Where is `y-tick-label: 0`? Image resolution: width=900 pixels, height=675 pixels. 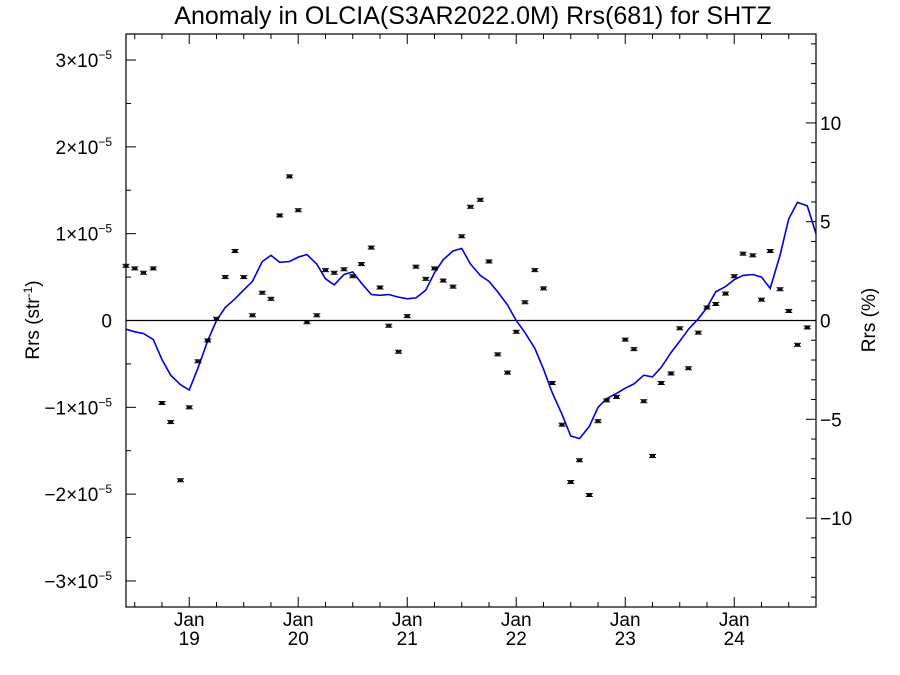 y-tick-label: 0 is located at coordinates (106, 322).